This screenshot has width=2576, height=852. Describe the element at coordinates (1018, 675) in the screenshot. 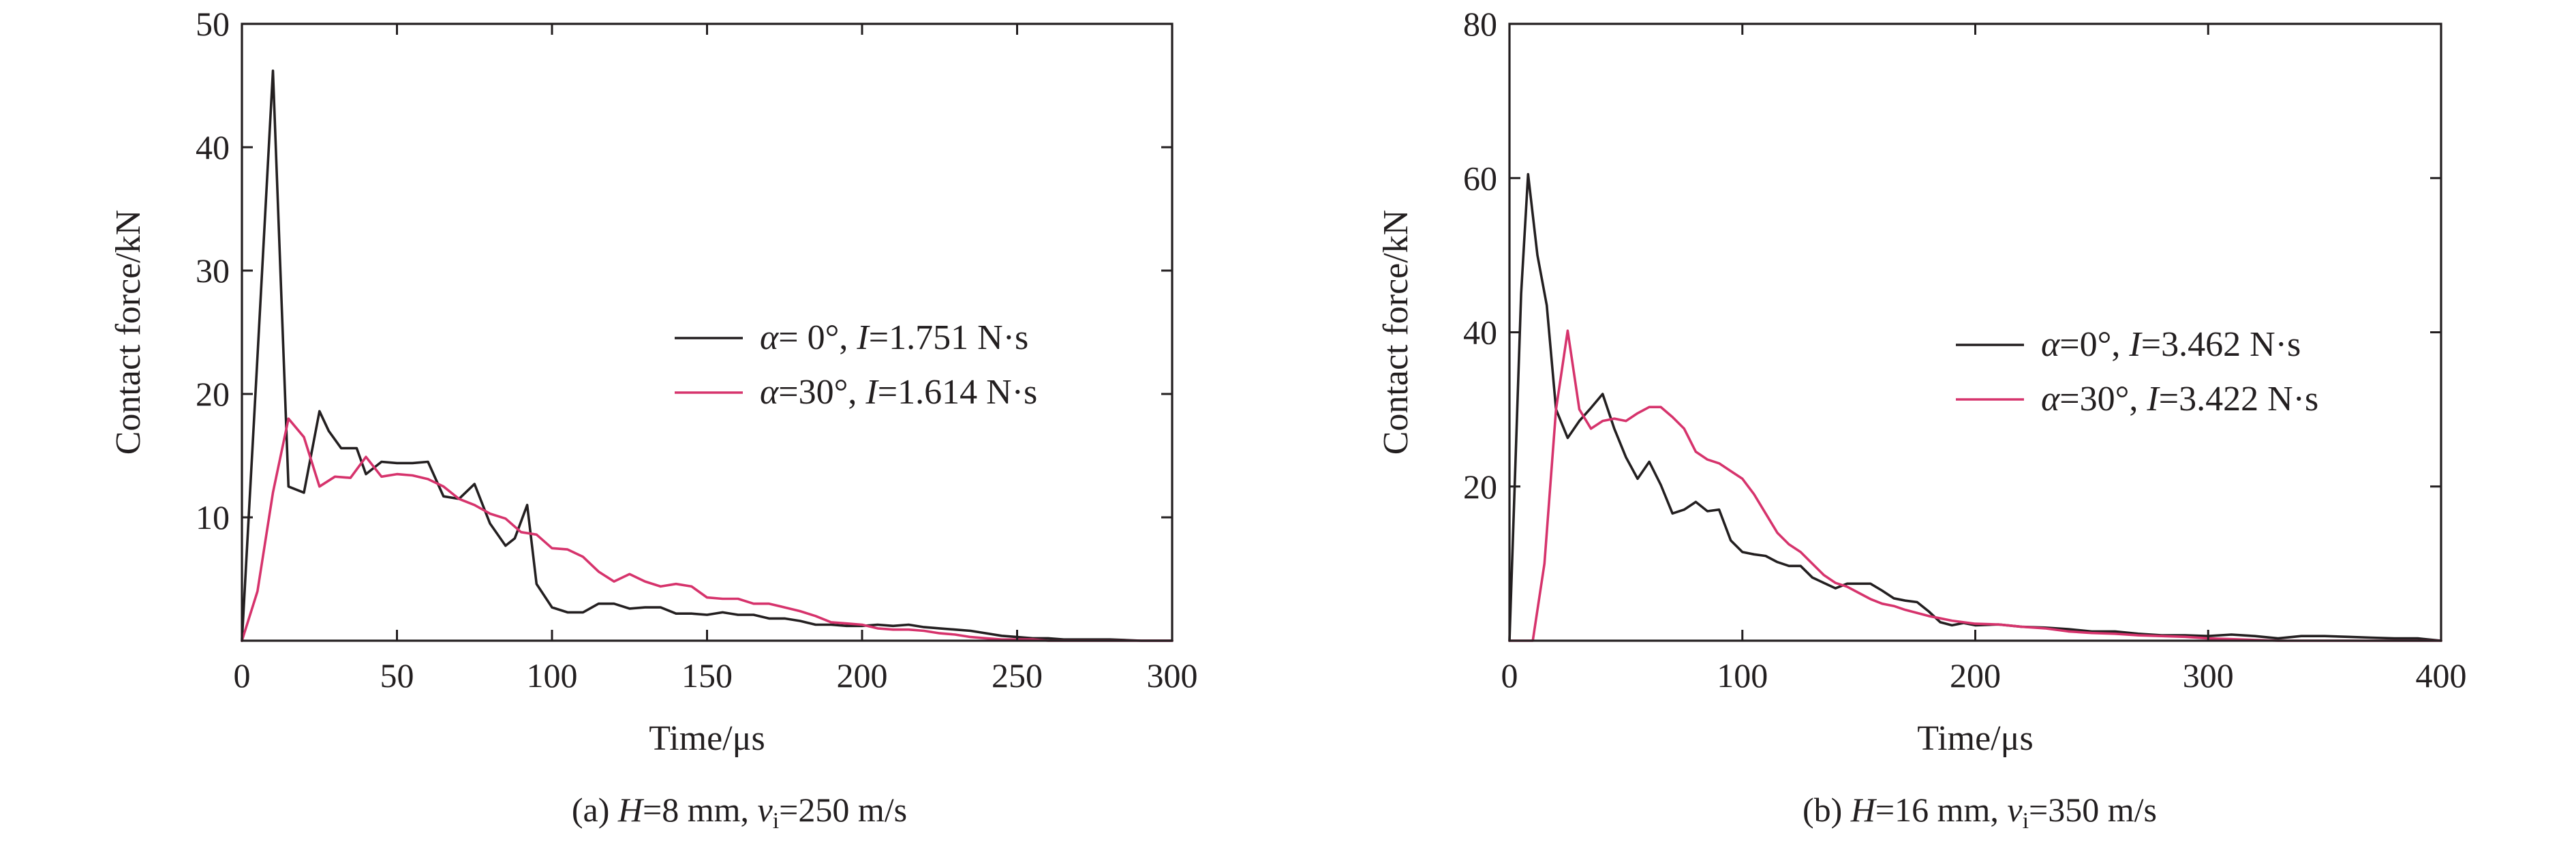

I see `x-tick-label: 250` at that location.